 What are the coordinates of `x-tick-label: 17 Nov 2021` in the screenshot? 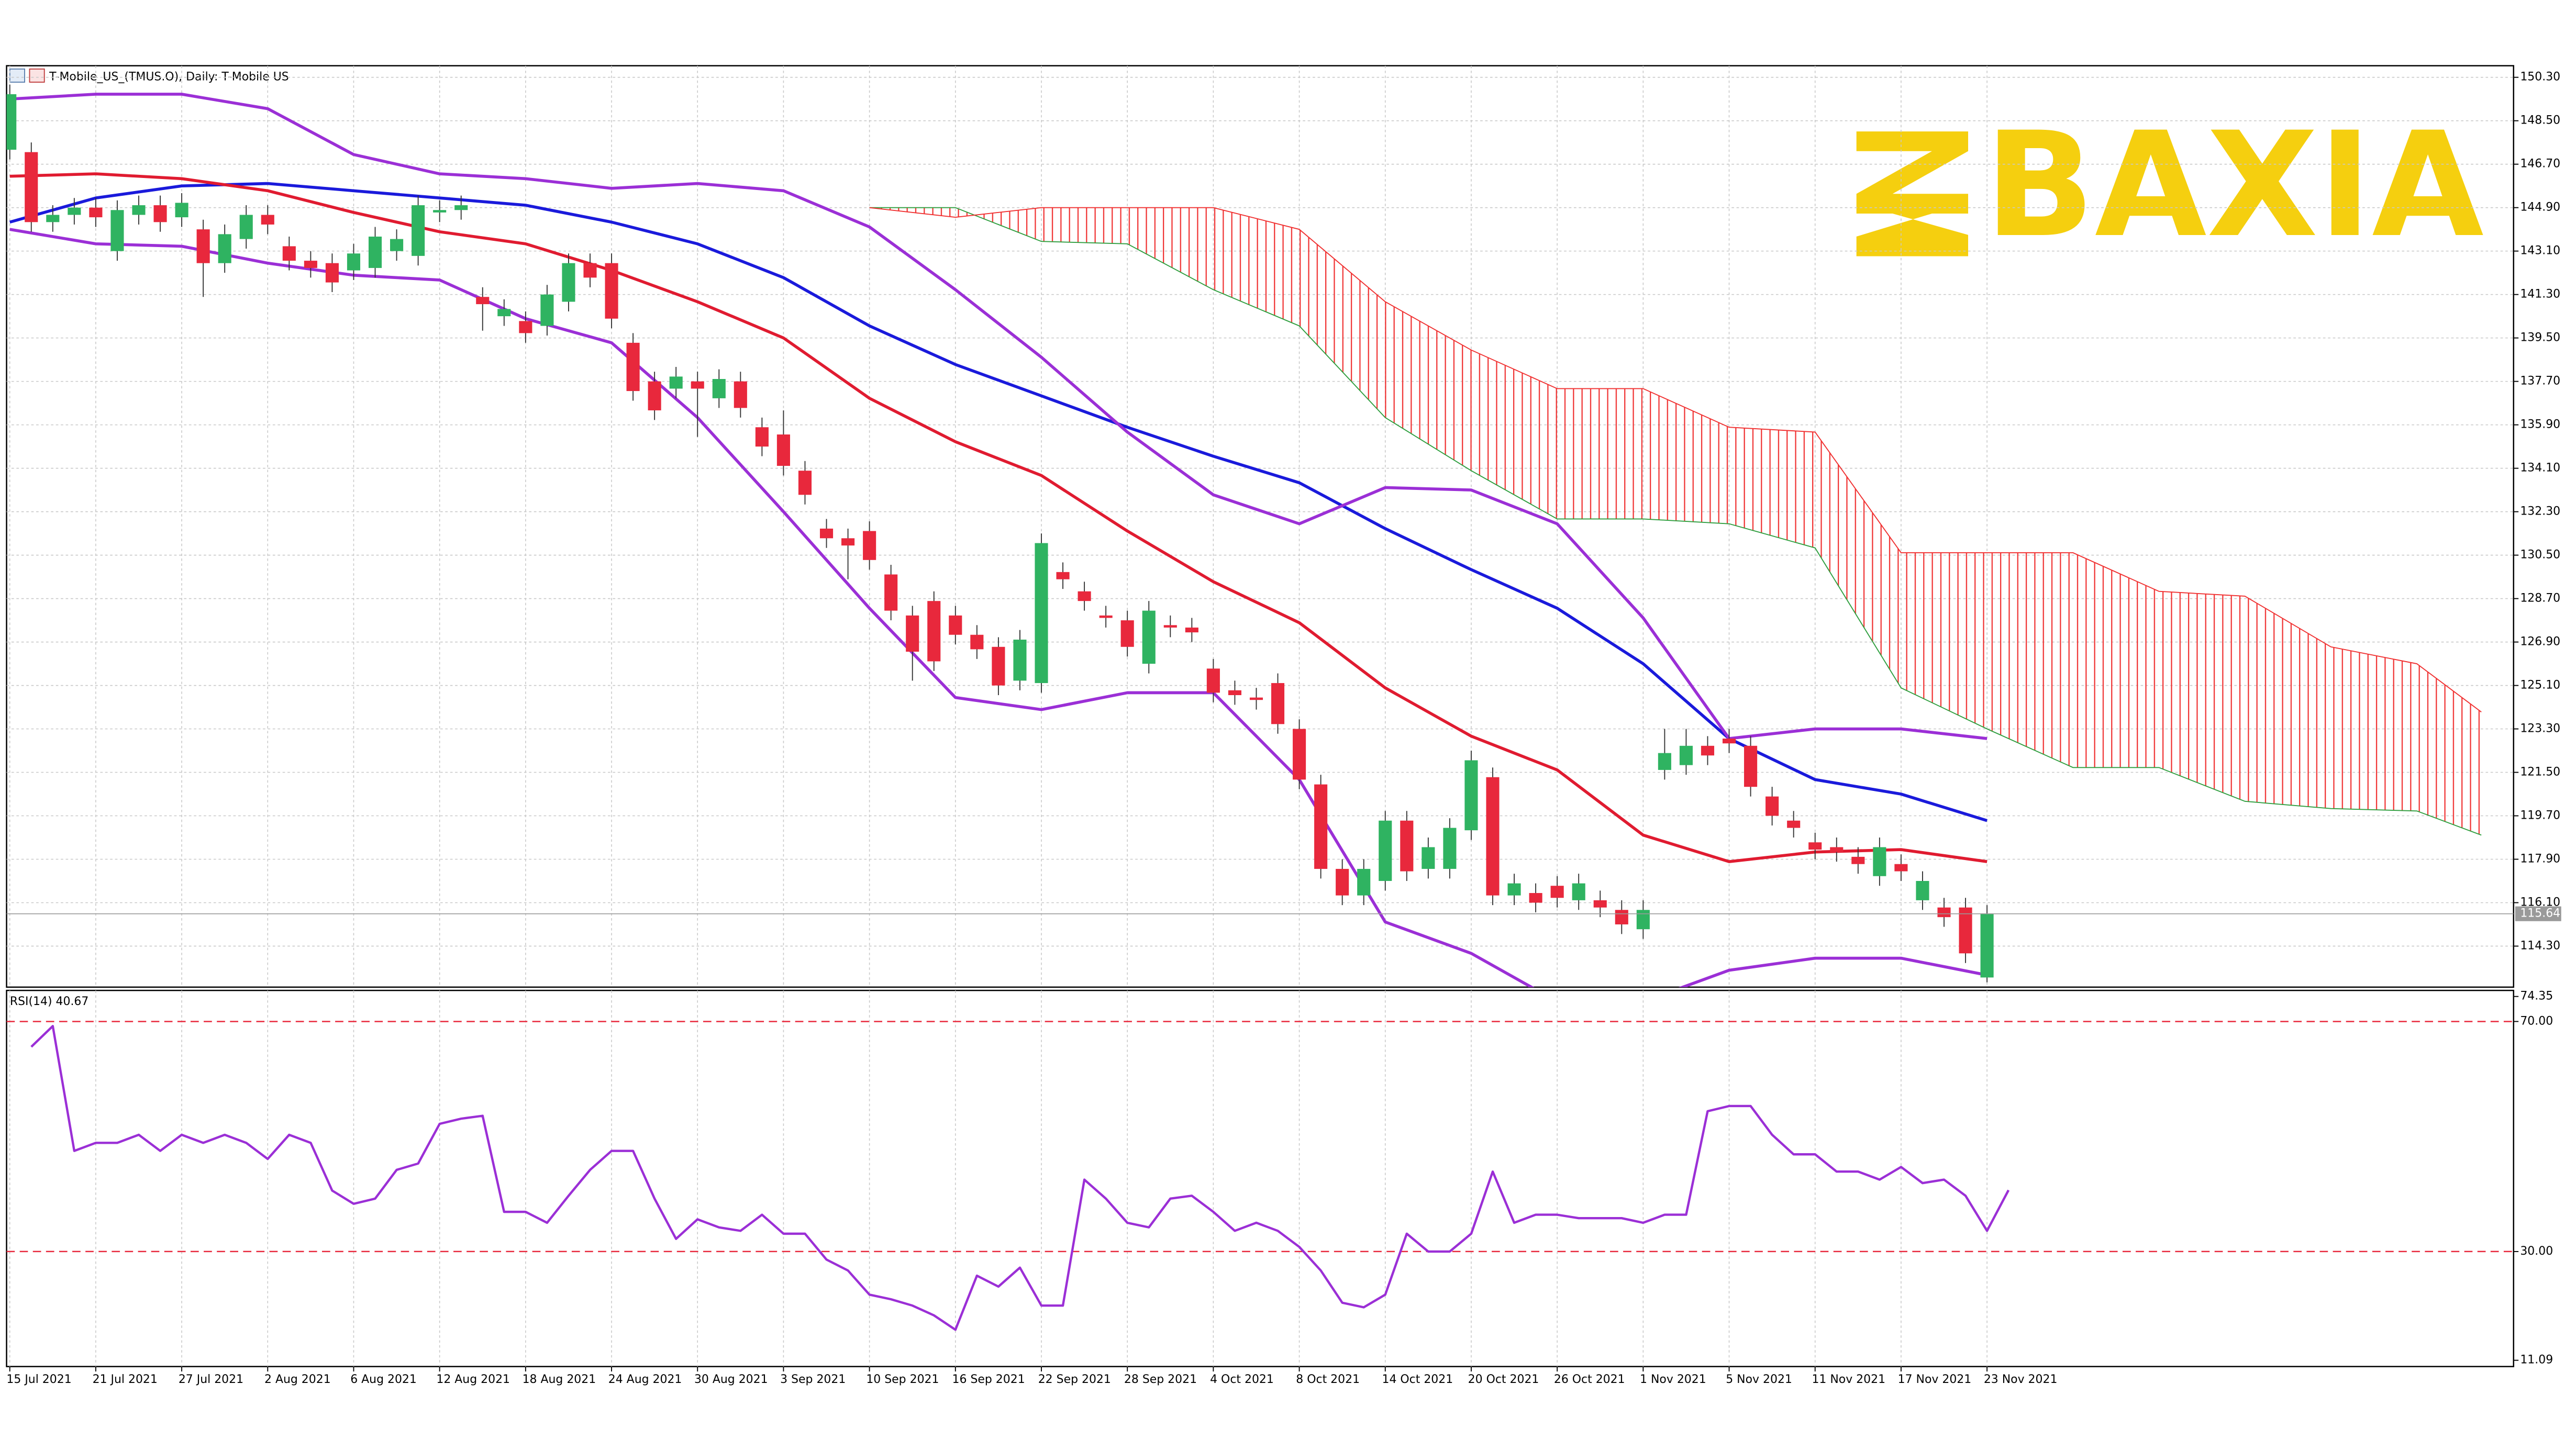 It's located at (1935, 1379).